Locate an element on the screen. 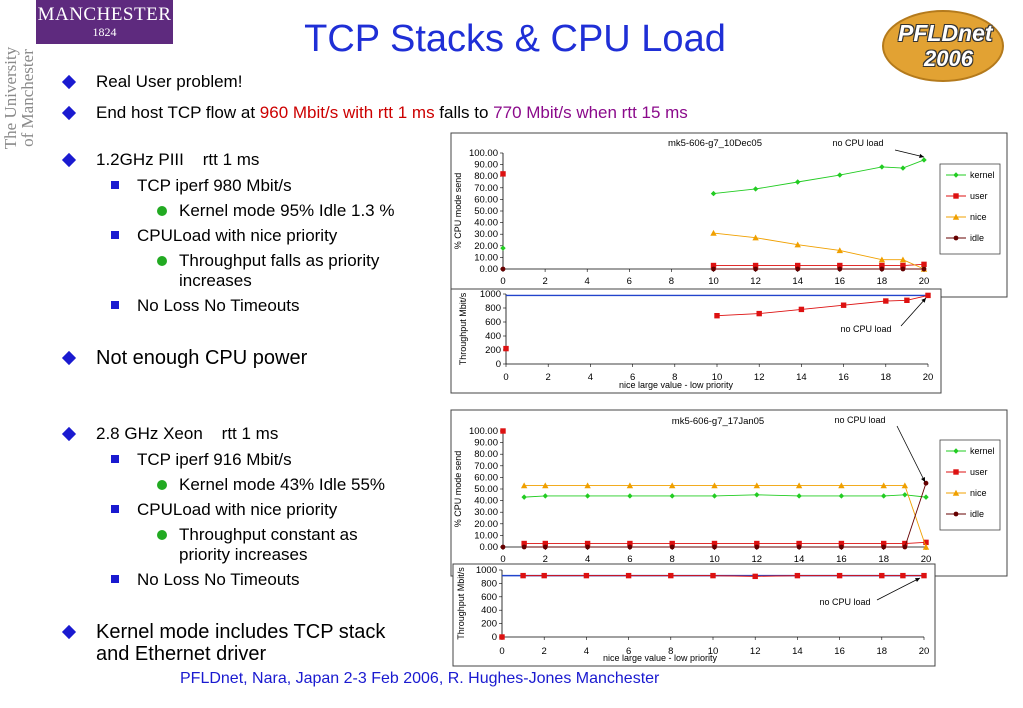 The image size is (1023, 708). y-tick-label: 600 is located at coordinates (493, 322).